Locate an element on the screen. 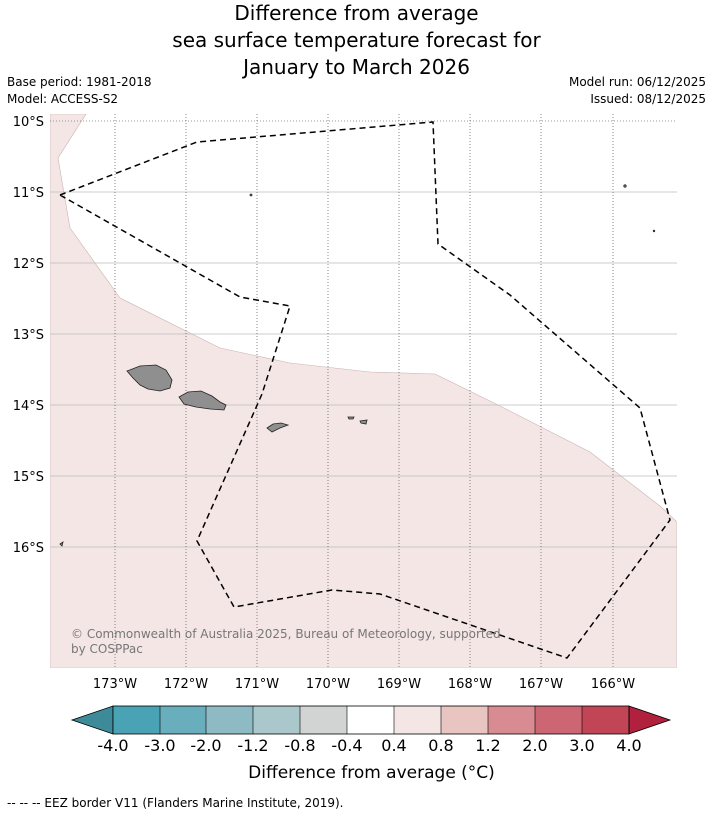  base-period: Base period: 1981-2018 is located at coordinates (79, 82).